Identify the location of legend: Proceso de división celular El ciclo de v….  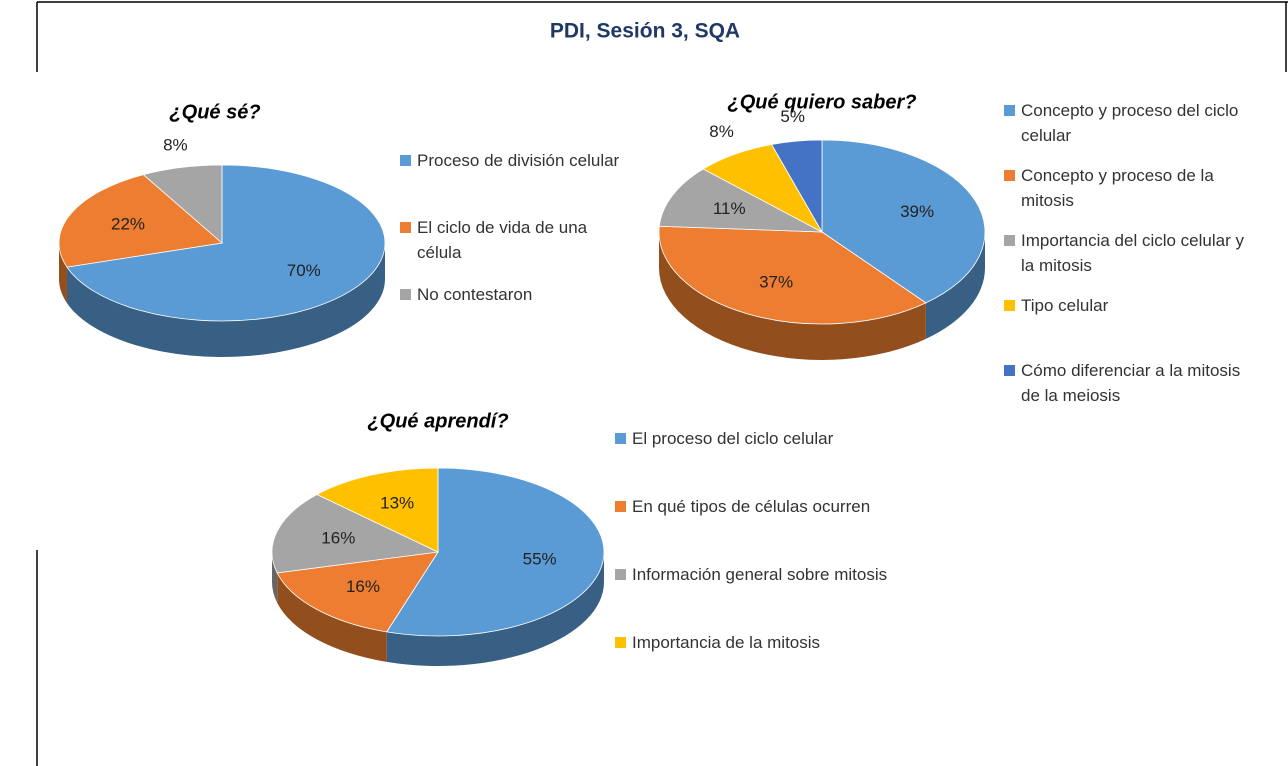
(517, 248).